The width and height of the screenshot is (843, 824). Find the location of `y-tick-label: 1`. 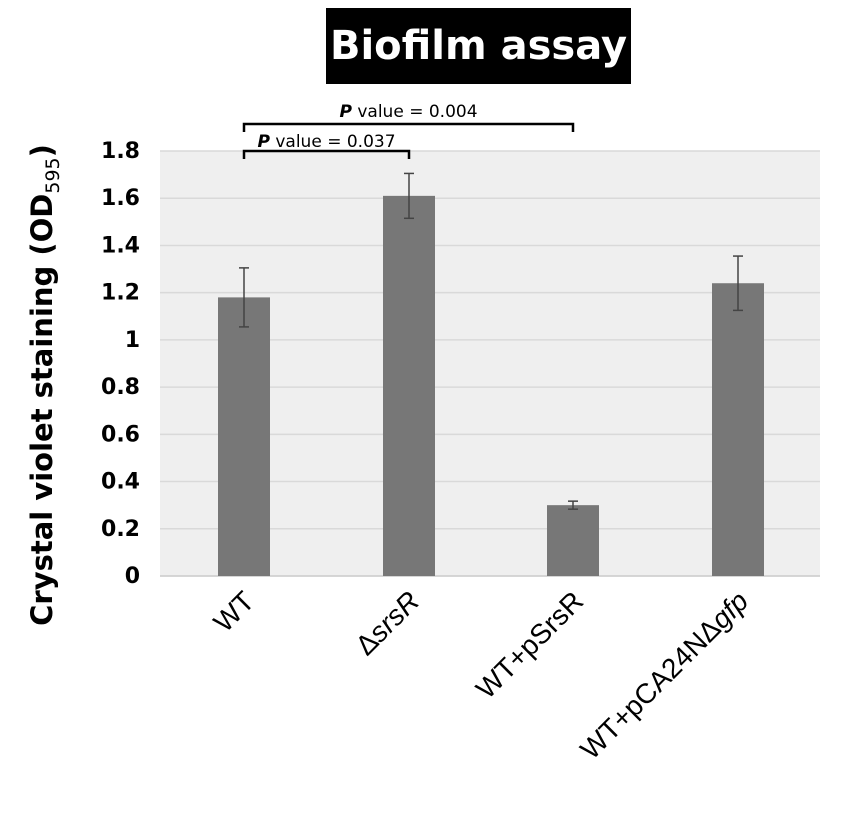

y-tick-label: 1 is located at coordinates (132, 340).